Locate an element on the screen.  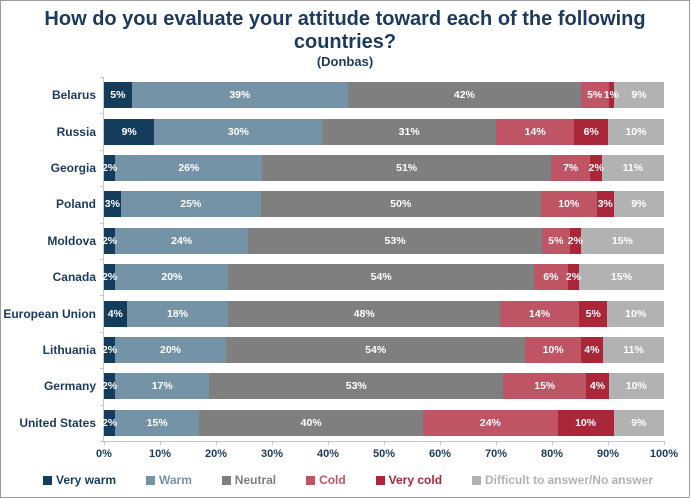
bar-row-belarus: Belarus 5% 39% 42% 5% 1% 9% is located at coordinates (358, 95).